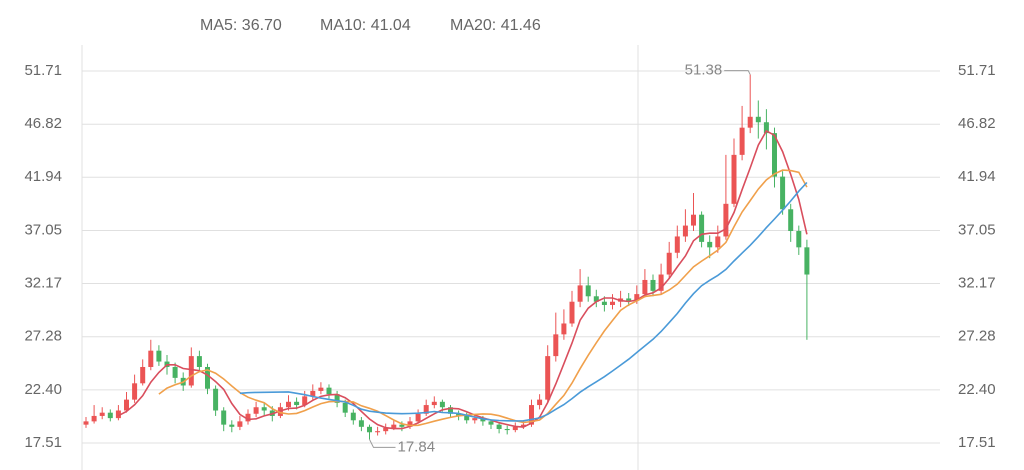  I want to click on y-tick-label-right: 22.40, so click(977, 389).